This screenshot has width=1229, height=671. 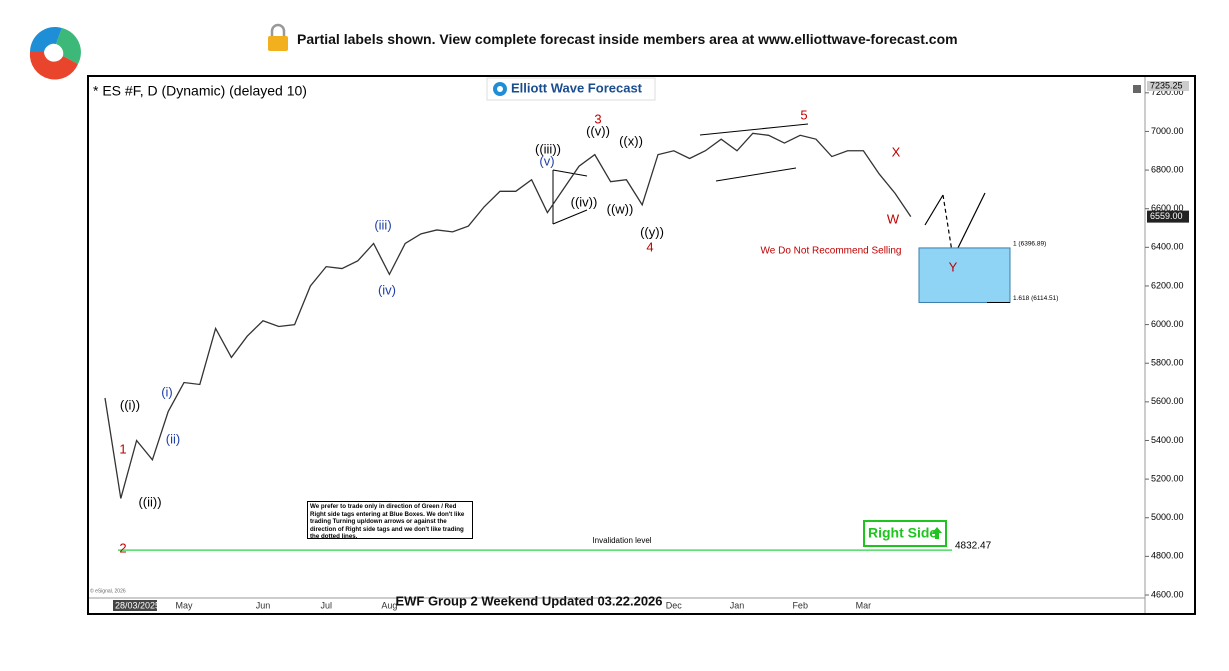 I want to click on wave-label: ((ii)), so click(x=149, y=501).